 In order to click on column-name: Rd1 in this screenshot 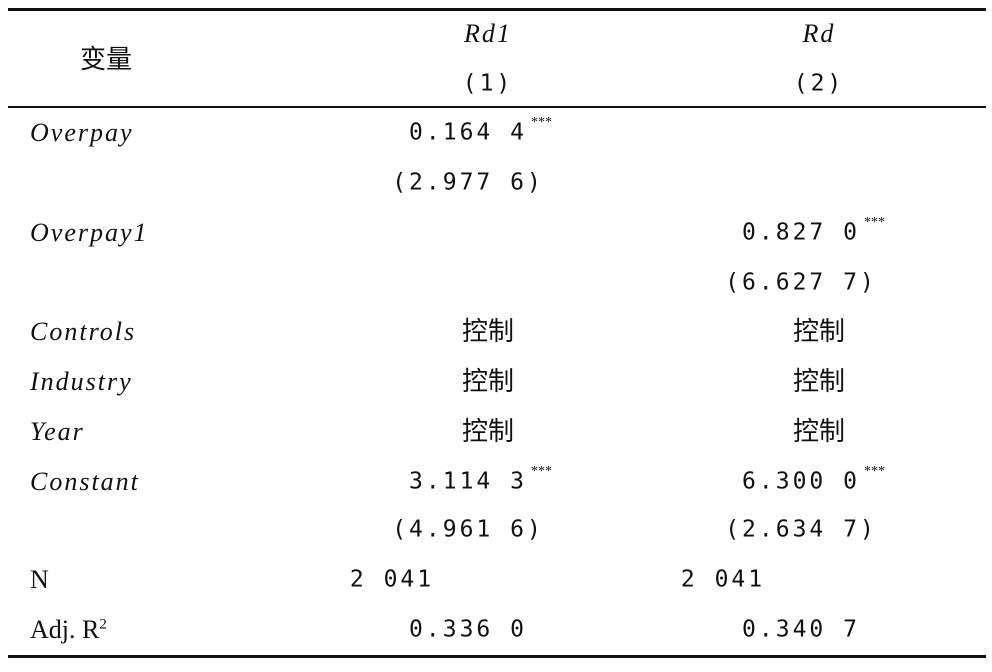, I will do `click(488, 33)`.